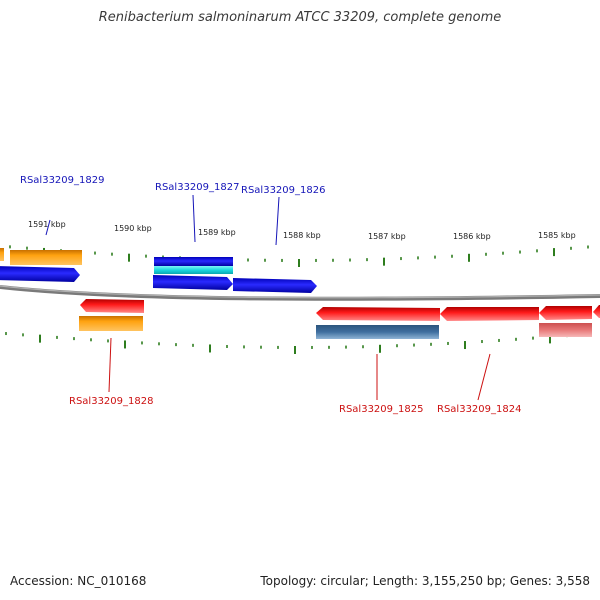 The width and height of the screenshot is (600, 600). What do you see at coordinates (557, 235) in the screenshot?
I see `tick-label-1585: 1585 kbp` at bounding box center [557, 235].